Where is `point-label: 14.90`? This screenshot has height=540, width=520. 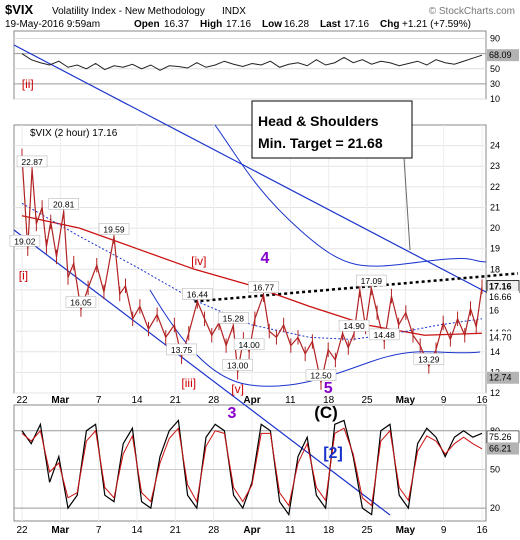
point-label: 14.90 is located at coordinates (354, 326).